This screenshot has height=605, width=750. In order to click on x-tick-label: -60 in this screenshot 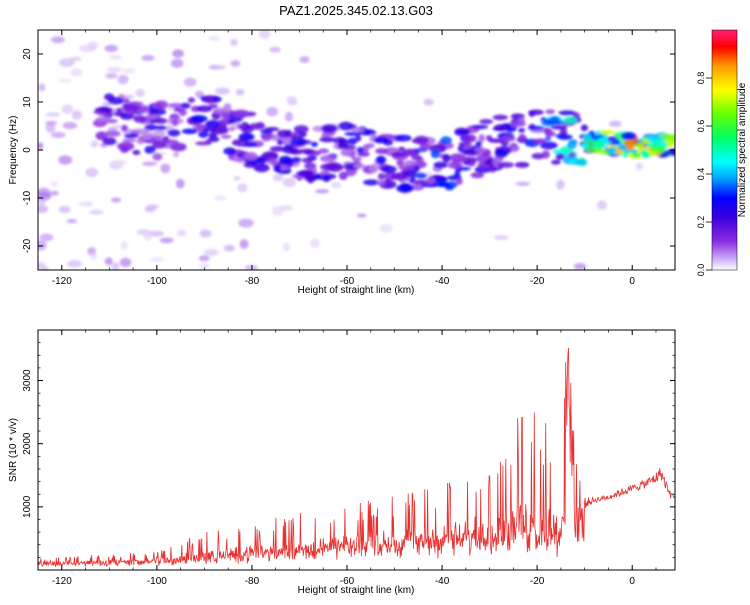, I will do `click(347, 581)`.